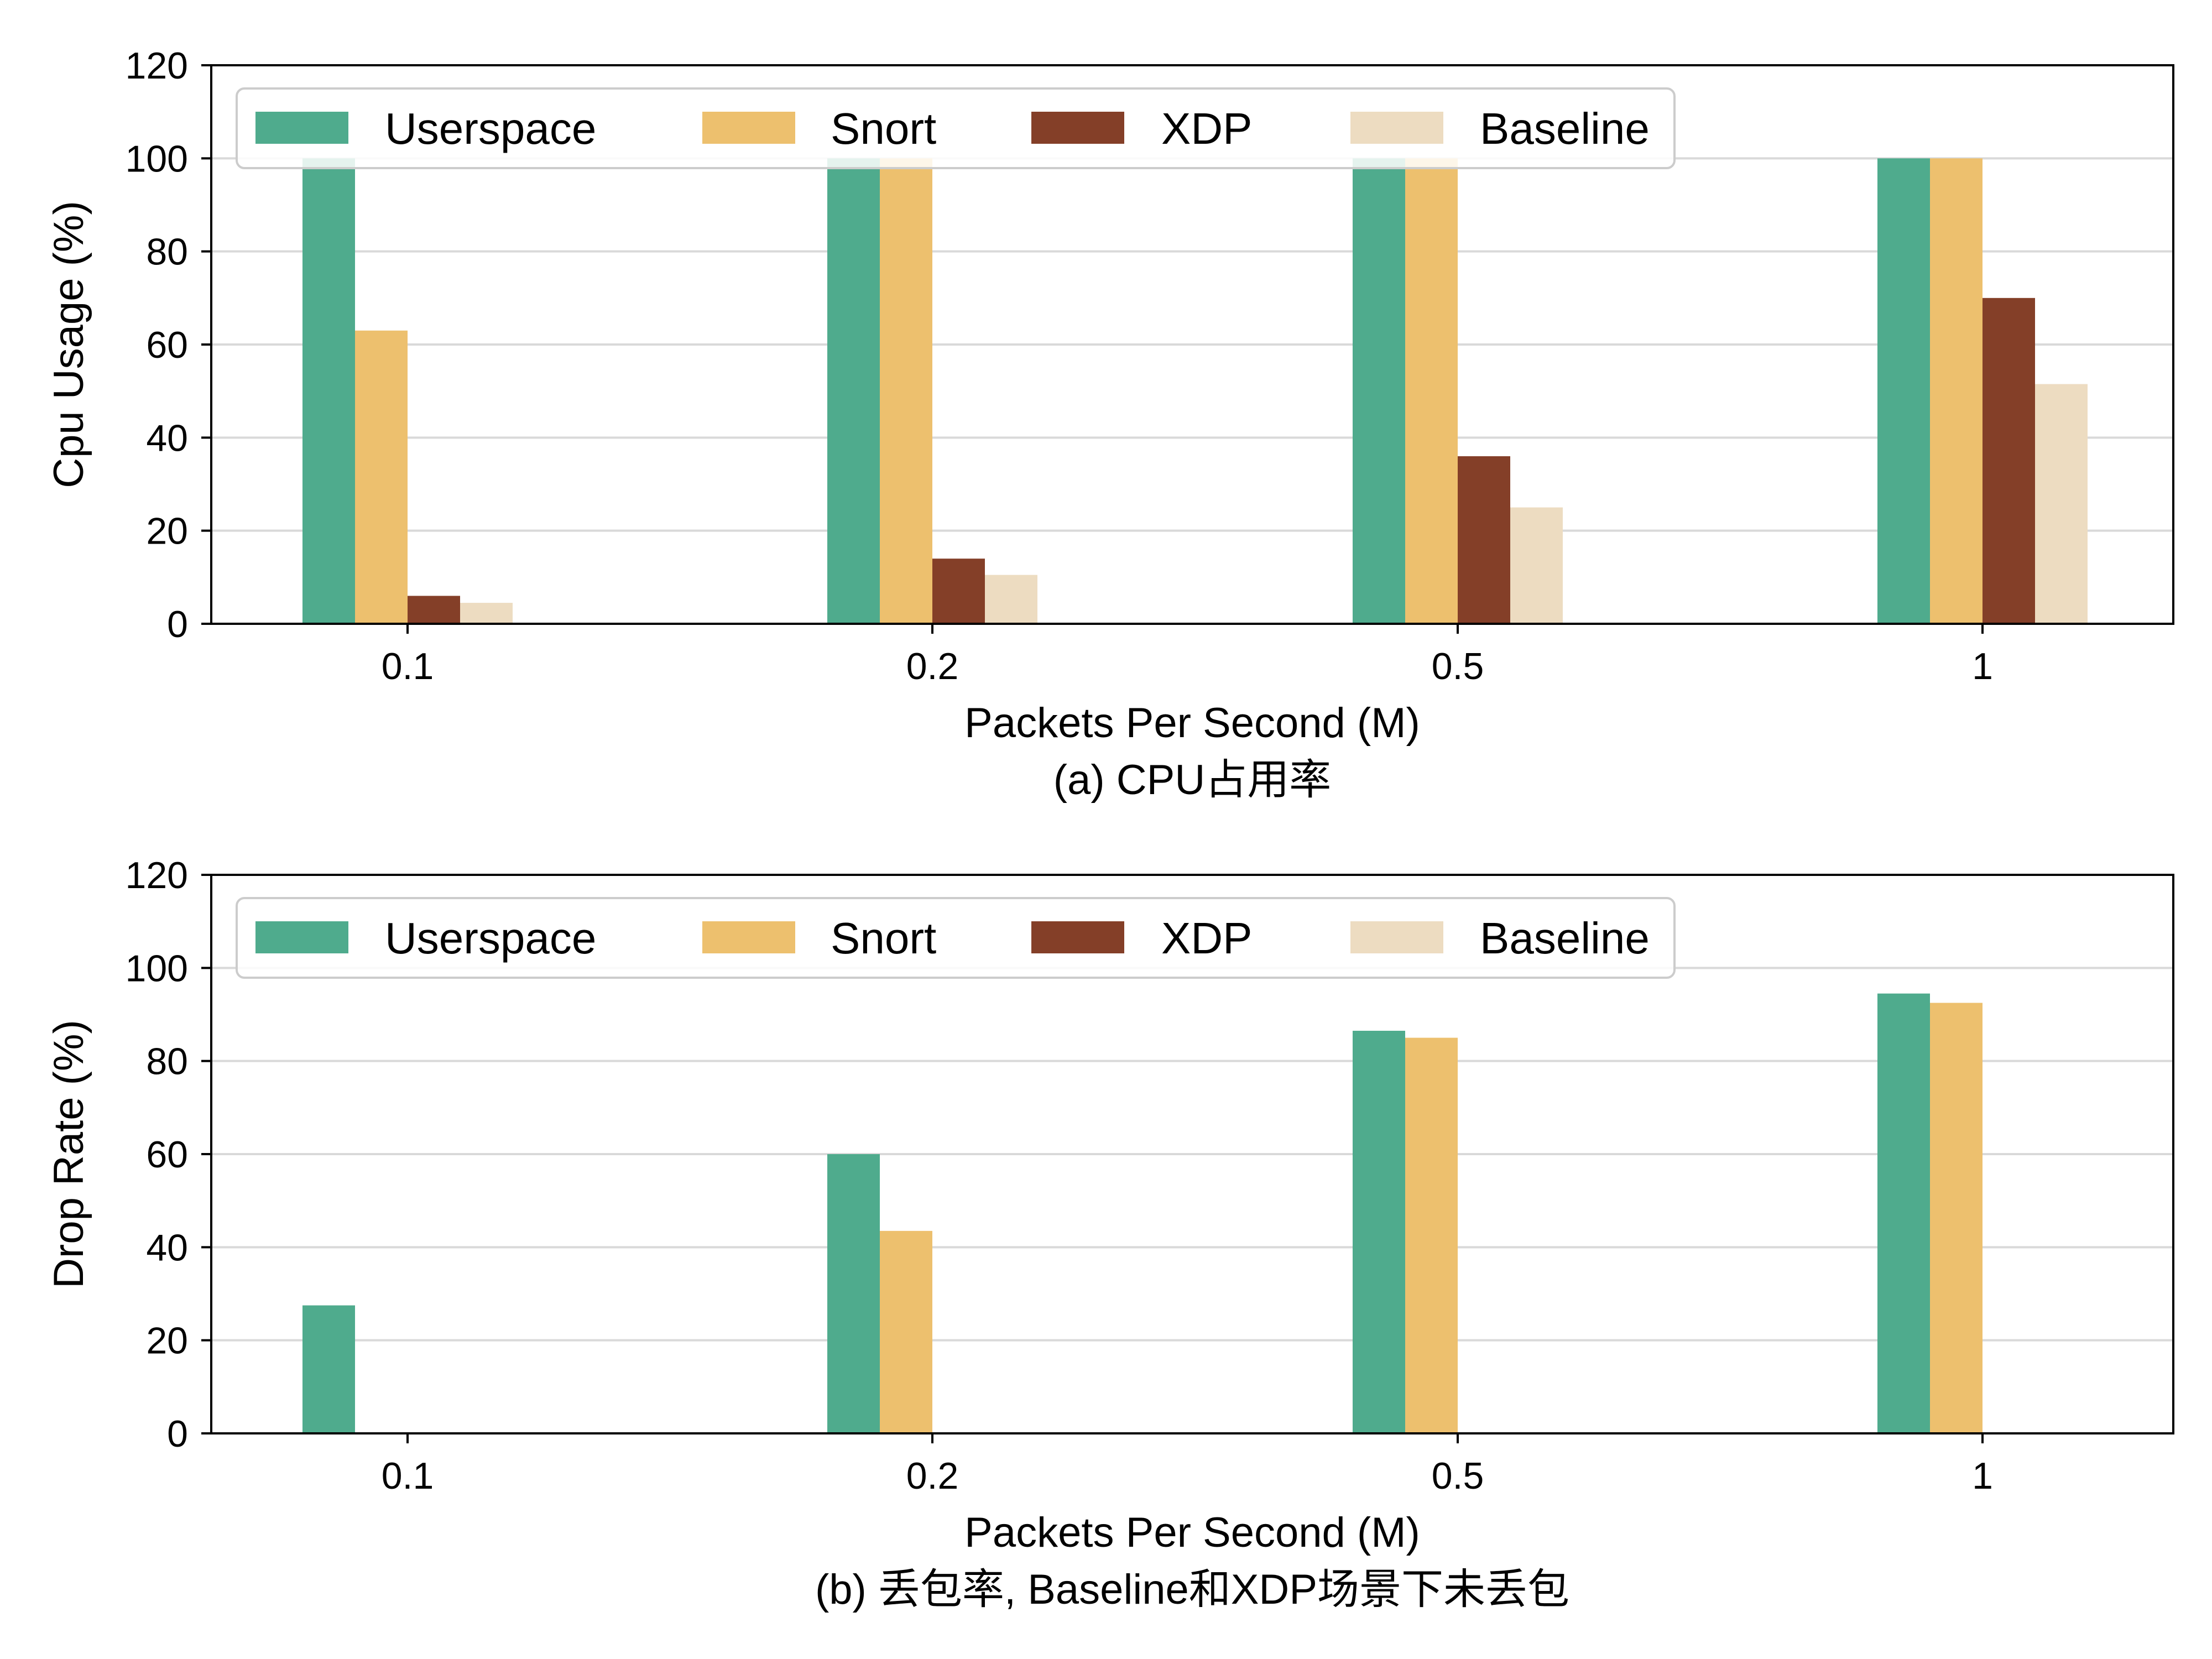 This screenshot has width=2212, height=1659. I want to click on panel-caption: (a) CPU占用率, so click(1192, 780).